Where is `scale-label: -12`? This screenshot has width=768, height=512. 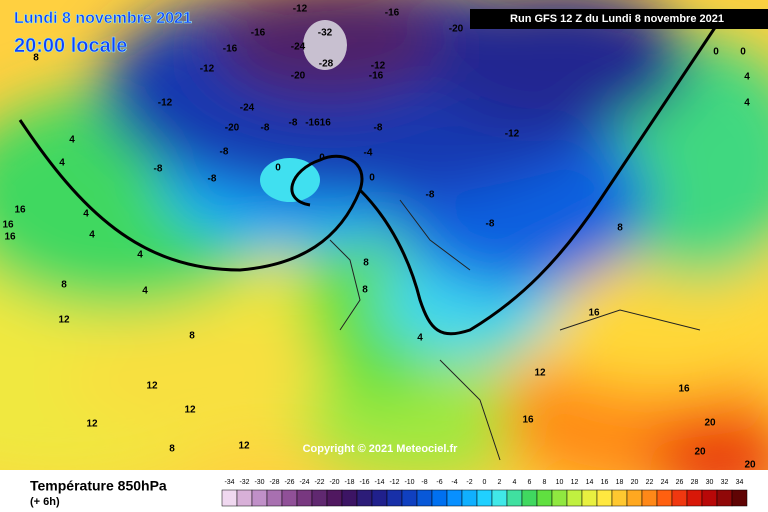
scale-label: -12 is located at coordinates (394, 482).